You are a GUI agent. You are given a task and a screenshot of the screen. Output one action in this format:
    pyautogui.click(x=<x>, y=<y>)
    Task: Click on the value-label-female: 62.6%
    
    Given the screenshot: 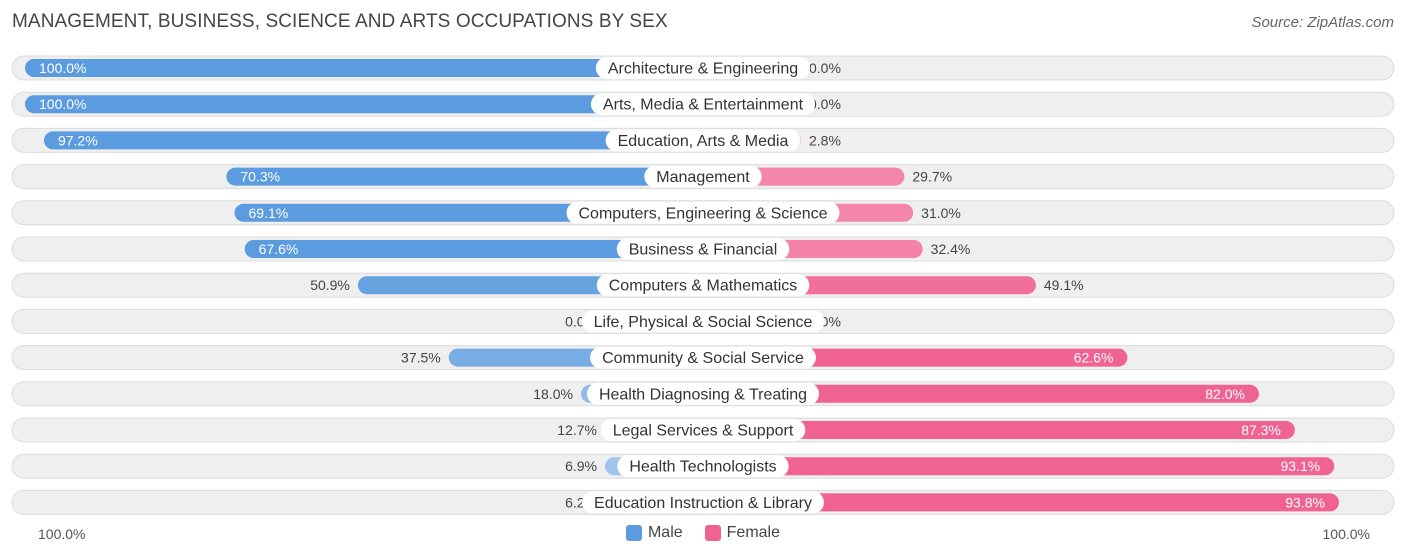 What is the action you would take?
    pyautogui.click(x=1094, y=358)
    